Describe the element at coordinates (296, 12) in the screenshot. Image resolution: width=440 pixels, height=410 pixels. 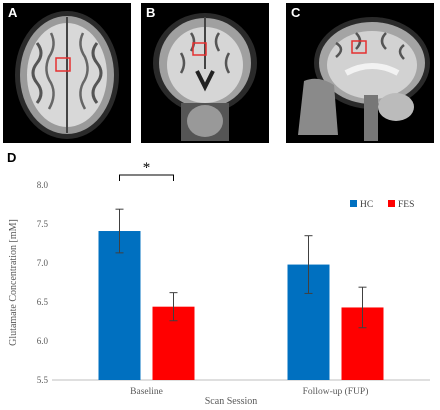
I see `panel-label-c: C` at that location.